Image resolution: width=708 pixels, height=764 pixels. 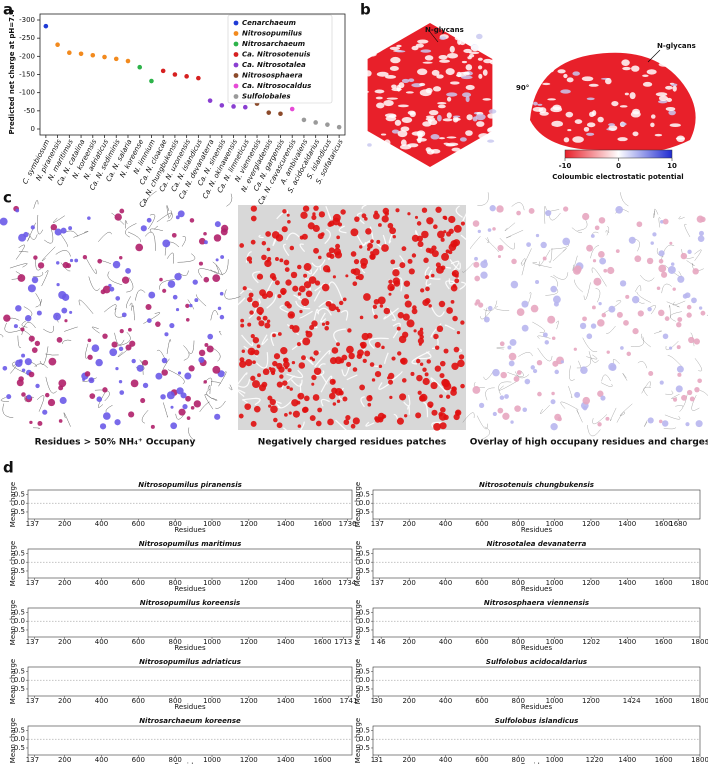 What do you see at coordinates (664, 583) in the screenshot?
I see `x-tick-label: 1600` at bounding box center [664, 583].